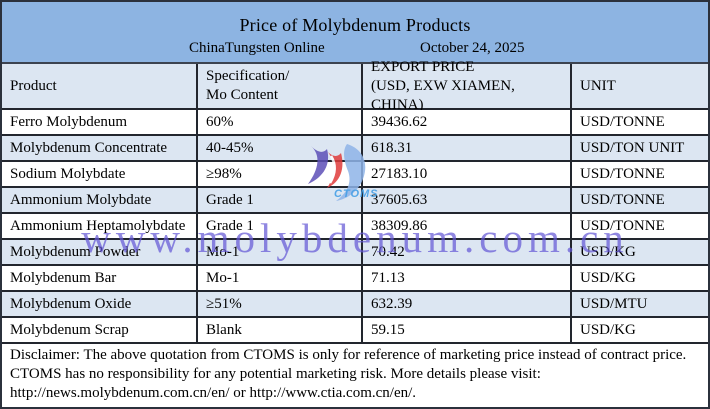 This screenshot has width=710, height=409. I want to click on cell-spec: Blank, so click(280, 331).